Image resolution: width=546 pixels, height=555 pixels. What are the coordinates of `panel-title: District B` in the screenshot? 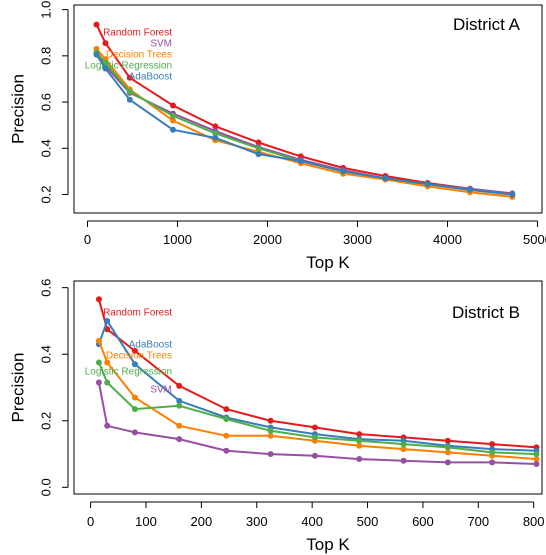 It's located at (486, 312).